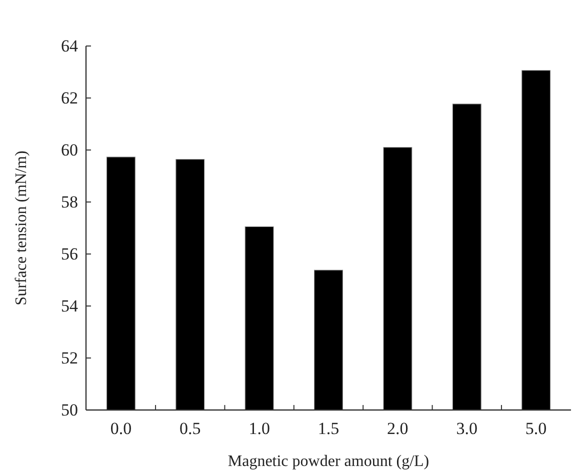 This screenshot has width=573, height=475. Describe the element at coordinates (329, 461) in the screenshot. I see `x-axis-title: Magnetic powder amount (g/L)` at that location.